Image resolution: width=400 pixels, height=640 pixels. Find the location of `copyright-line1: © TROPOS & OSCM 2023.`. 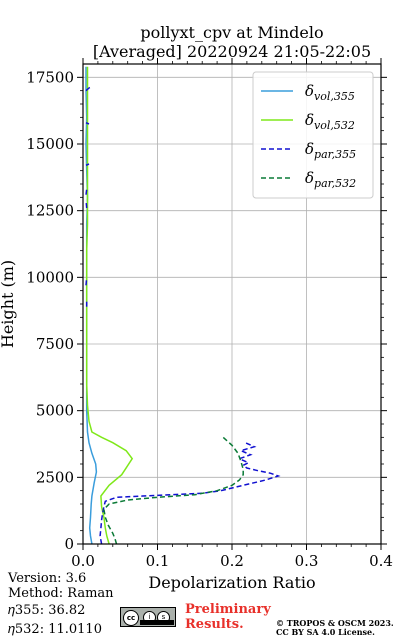

copyright-line1: © TROPOS & OSCM 2023. is located at coordinates (335, 623).